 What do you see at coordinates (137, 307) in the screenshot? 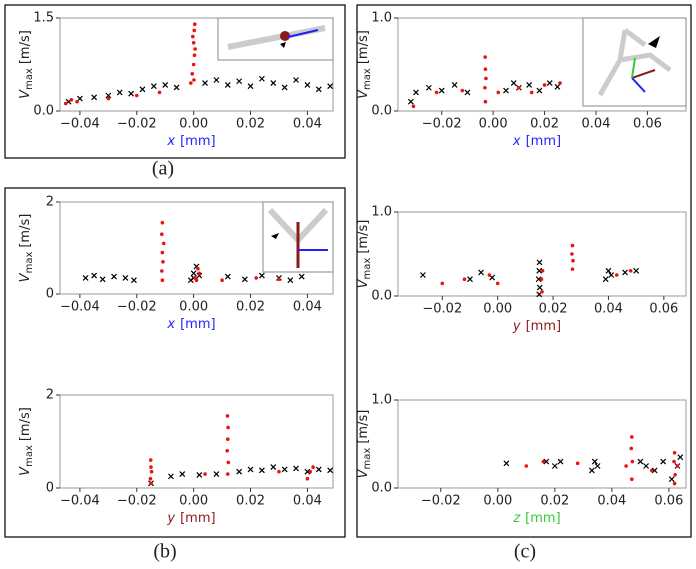
I see `x-tick-label: −0.02` at bounding box center [137, 307].